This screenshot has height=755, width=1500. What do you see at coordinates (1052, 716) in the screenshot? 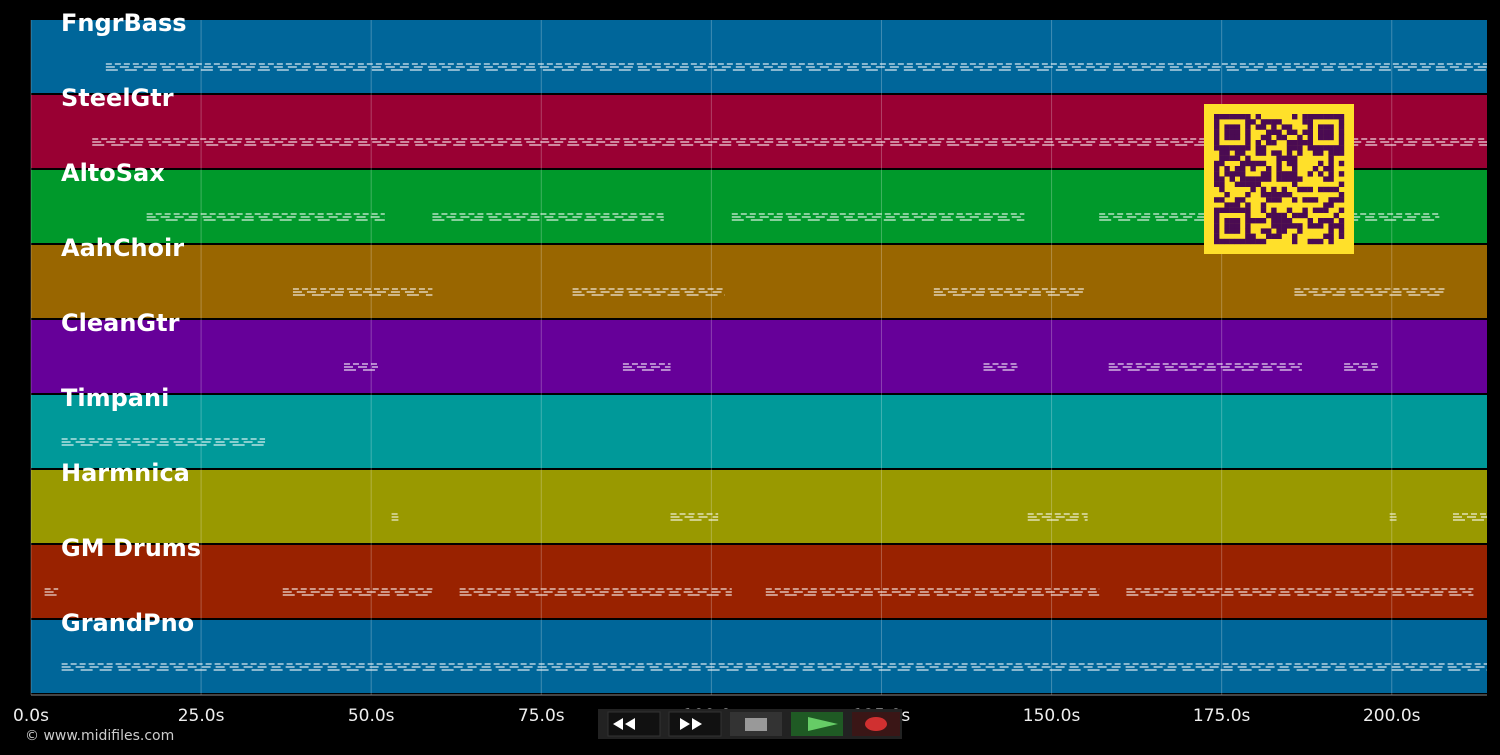
I see `x-tick-label: 150.0s` at bounding box center [1052, 716].